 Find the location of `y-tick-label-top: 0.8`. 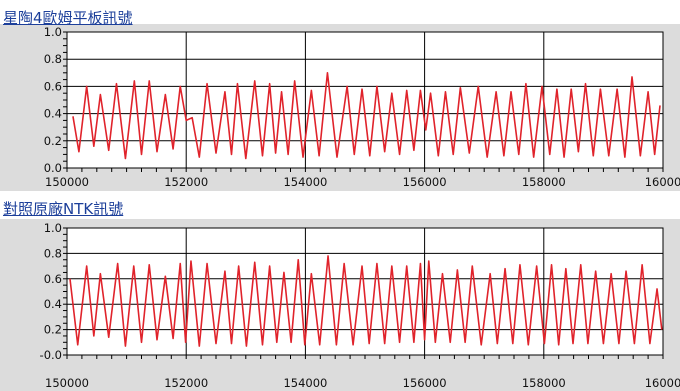

y-tick-label-top: 0.8 is located at coordinates (53, 59).